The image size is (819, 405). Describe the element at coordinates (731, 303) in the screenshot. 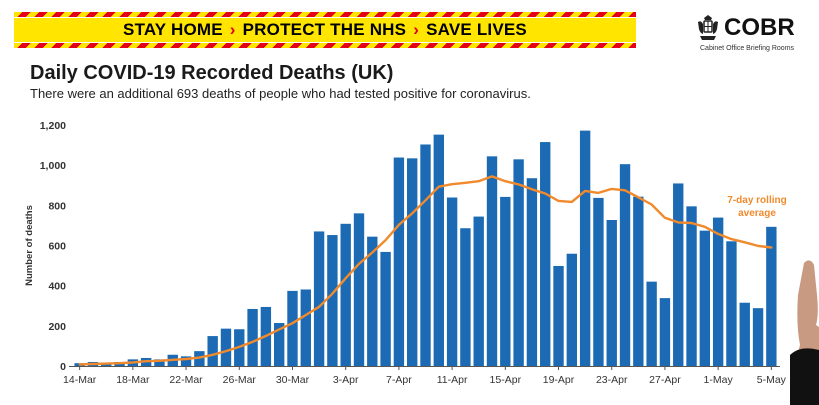

I see `bar-2-May` at that location.